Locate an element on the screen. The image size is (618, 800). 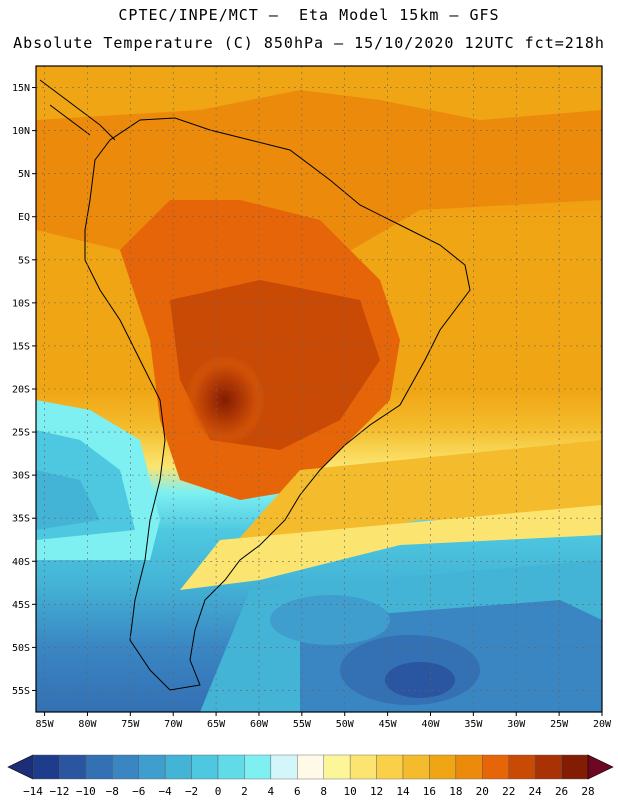
lon-label: 35W is located at coordinates (473, 724).